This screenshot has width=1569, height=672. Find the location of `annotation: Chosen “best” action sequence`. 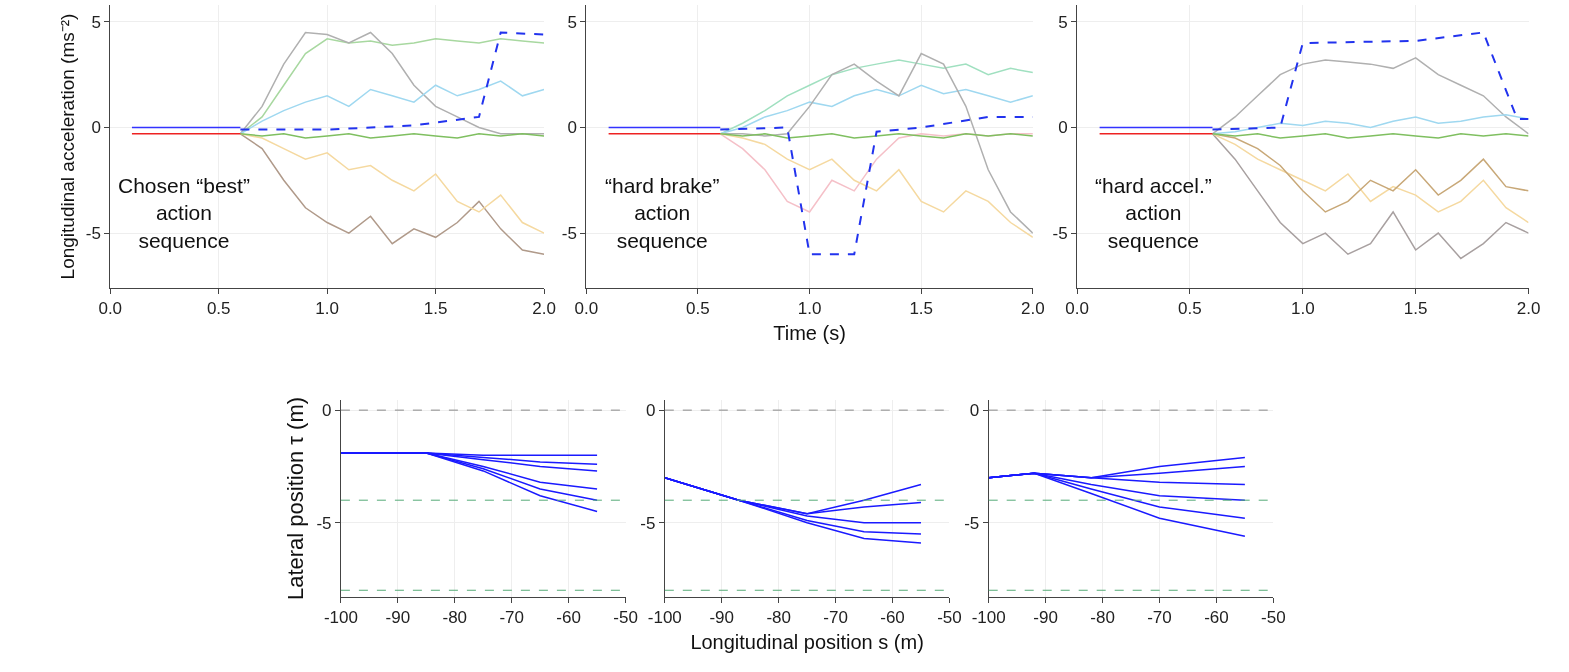

annotation: Chosen “best” action sequence is located at coordinates (184, 213).